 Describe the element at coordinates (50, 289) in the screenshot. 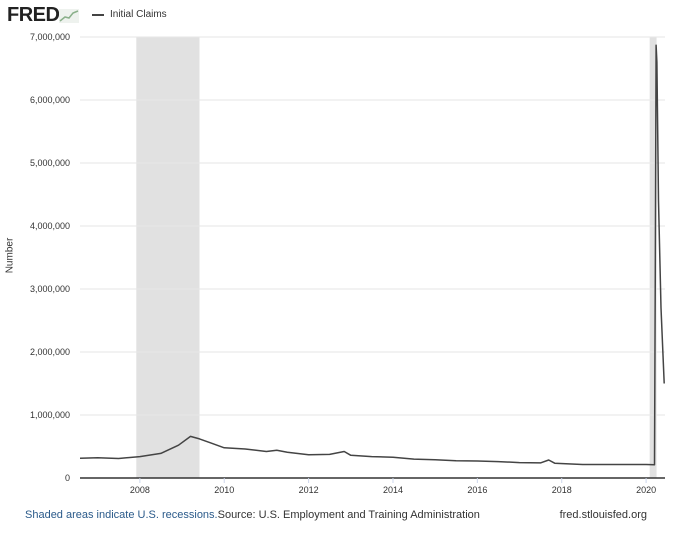

I see `y-tick-label: 3,000,000` at that location.